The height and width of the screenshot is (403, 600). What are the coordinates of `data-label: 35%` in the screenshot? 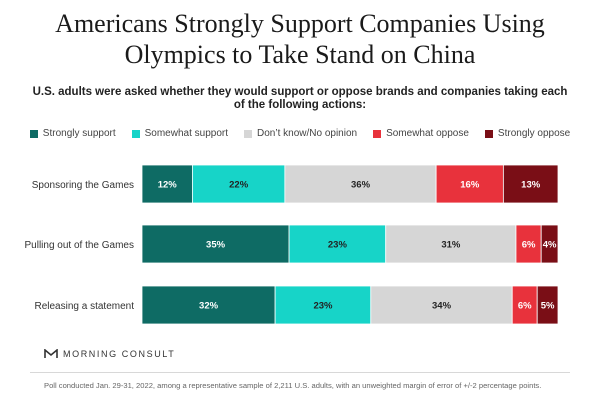 It's located at (216, 245).